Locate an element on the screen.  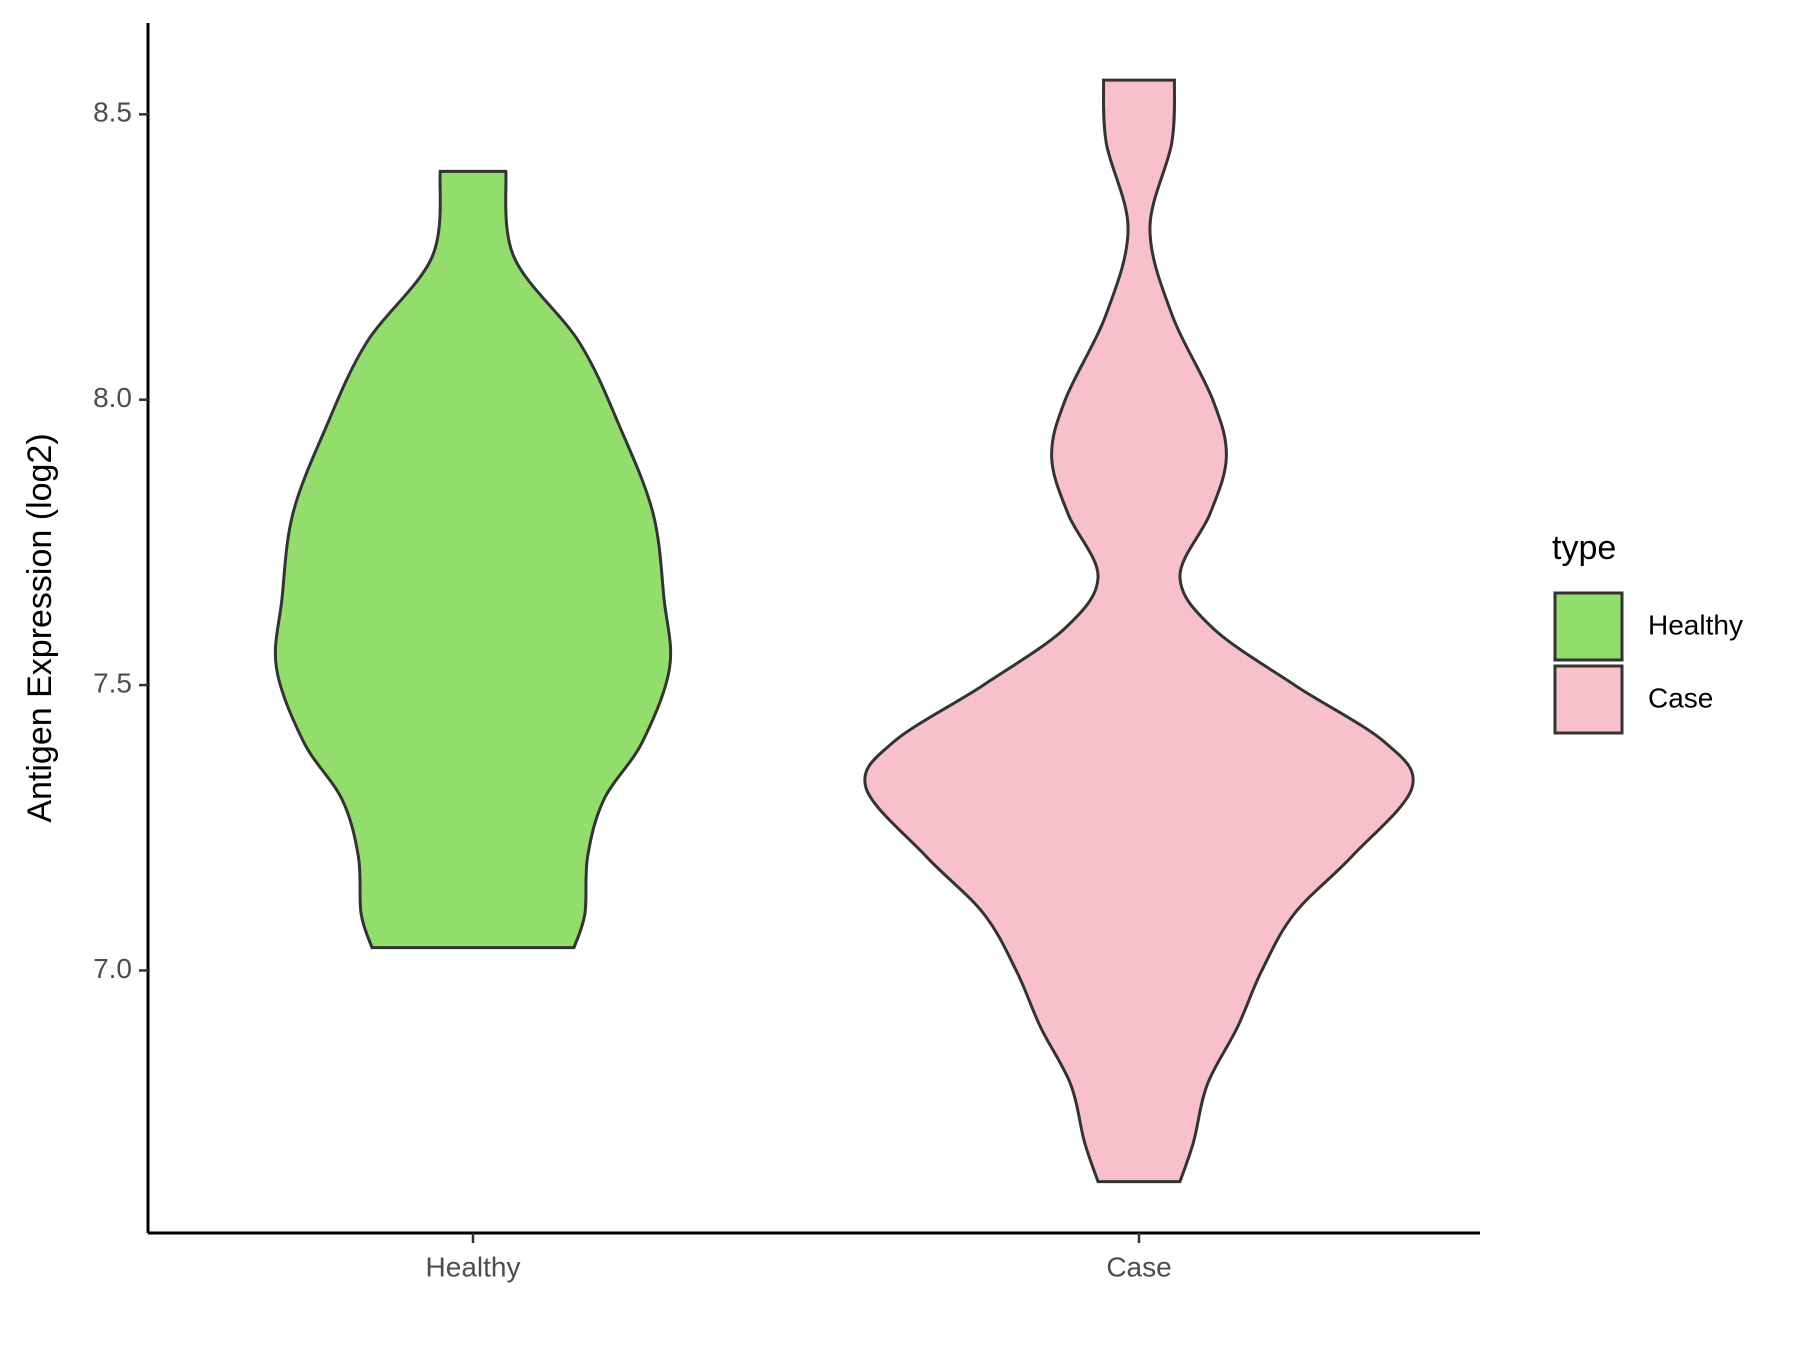
y-tick-label: 8.5 is located at coordinates (112, 112).